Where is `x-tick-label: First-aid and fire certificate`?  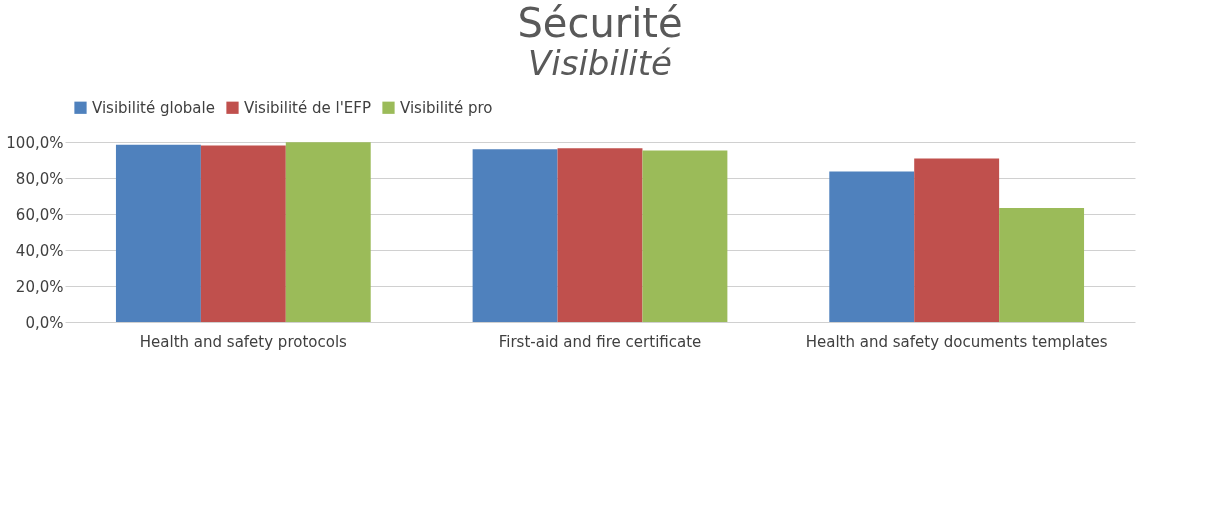
x-tick-label: First-aid and fire certificate is located at coordinates (600, 341).